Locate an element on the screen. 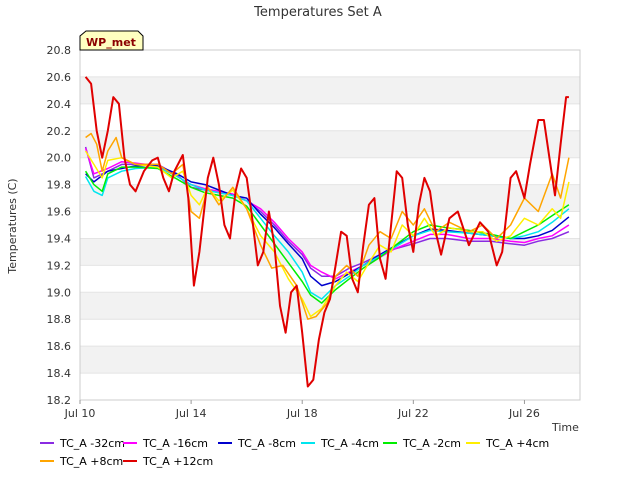 This screenshot has height=480, width=640. x-tick-label: Jul 26 is located at coordinates (524, 413).